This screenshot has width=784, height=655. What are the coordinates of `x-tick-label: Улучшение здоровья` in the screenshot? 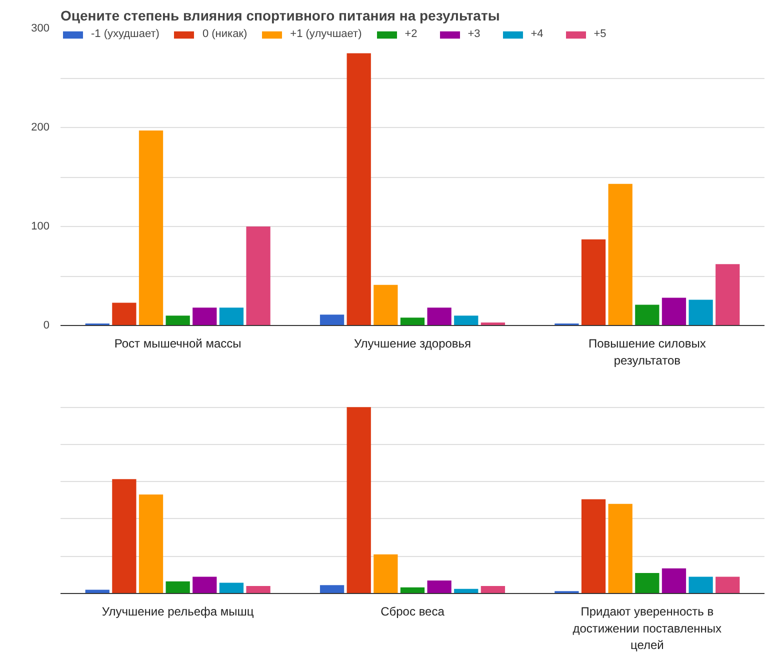 It's located at (413, 343).